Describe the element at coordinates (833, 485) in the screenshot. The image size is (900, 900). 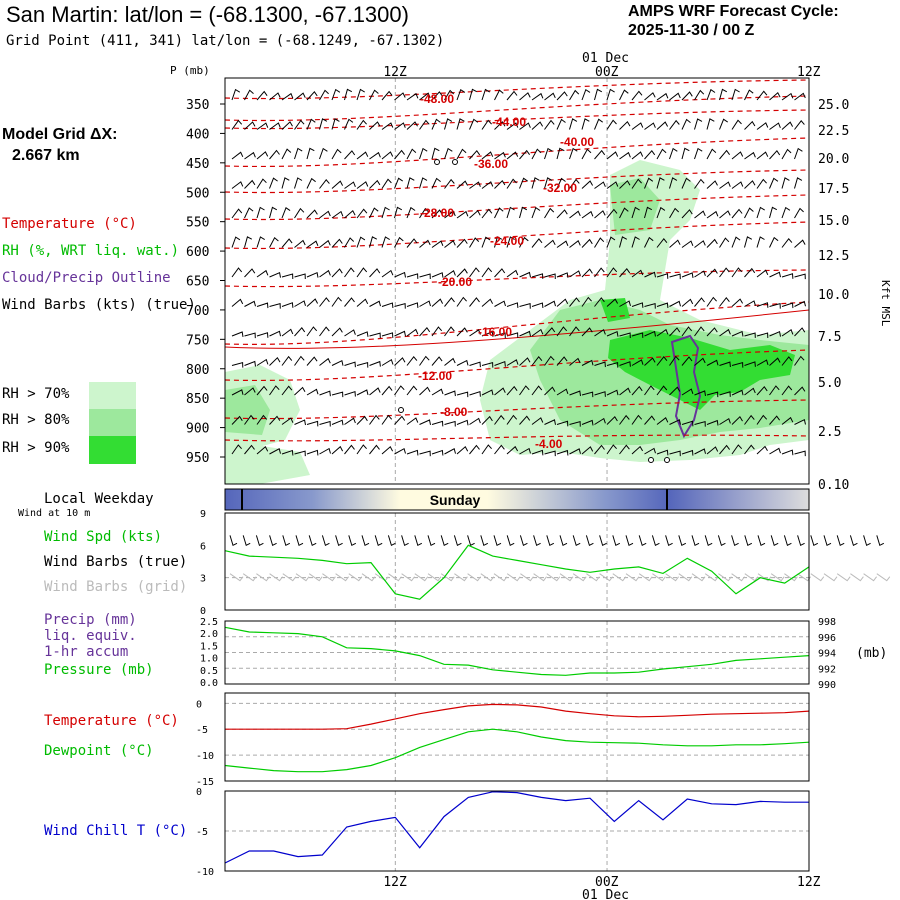
I see `height-tick-10: 0.10` at that location.